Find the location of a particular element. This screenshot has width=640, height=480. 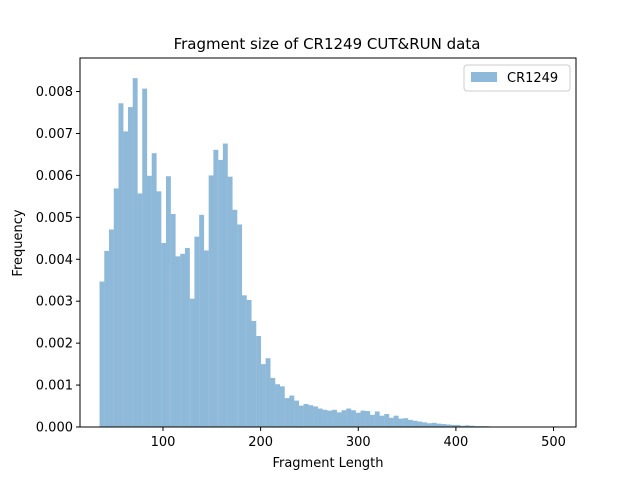

x-ticks-group: 100 200 300 400 500 is located at coordinates (358, 438).